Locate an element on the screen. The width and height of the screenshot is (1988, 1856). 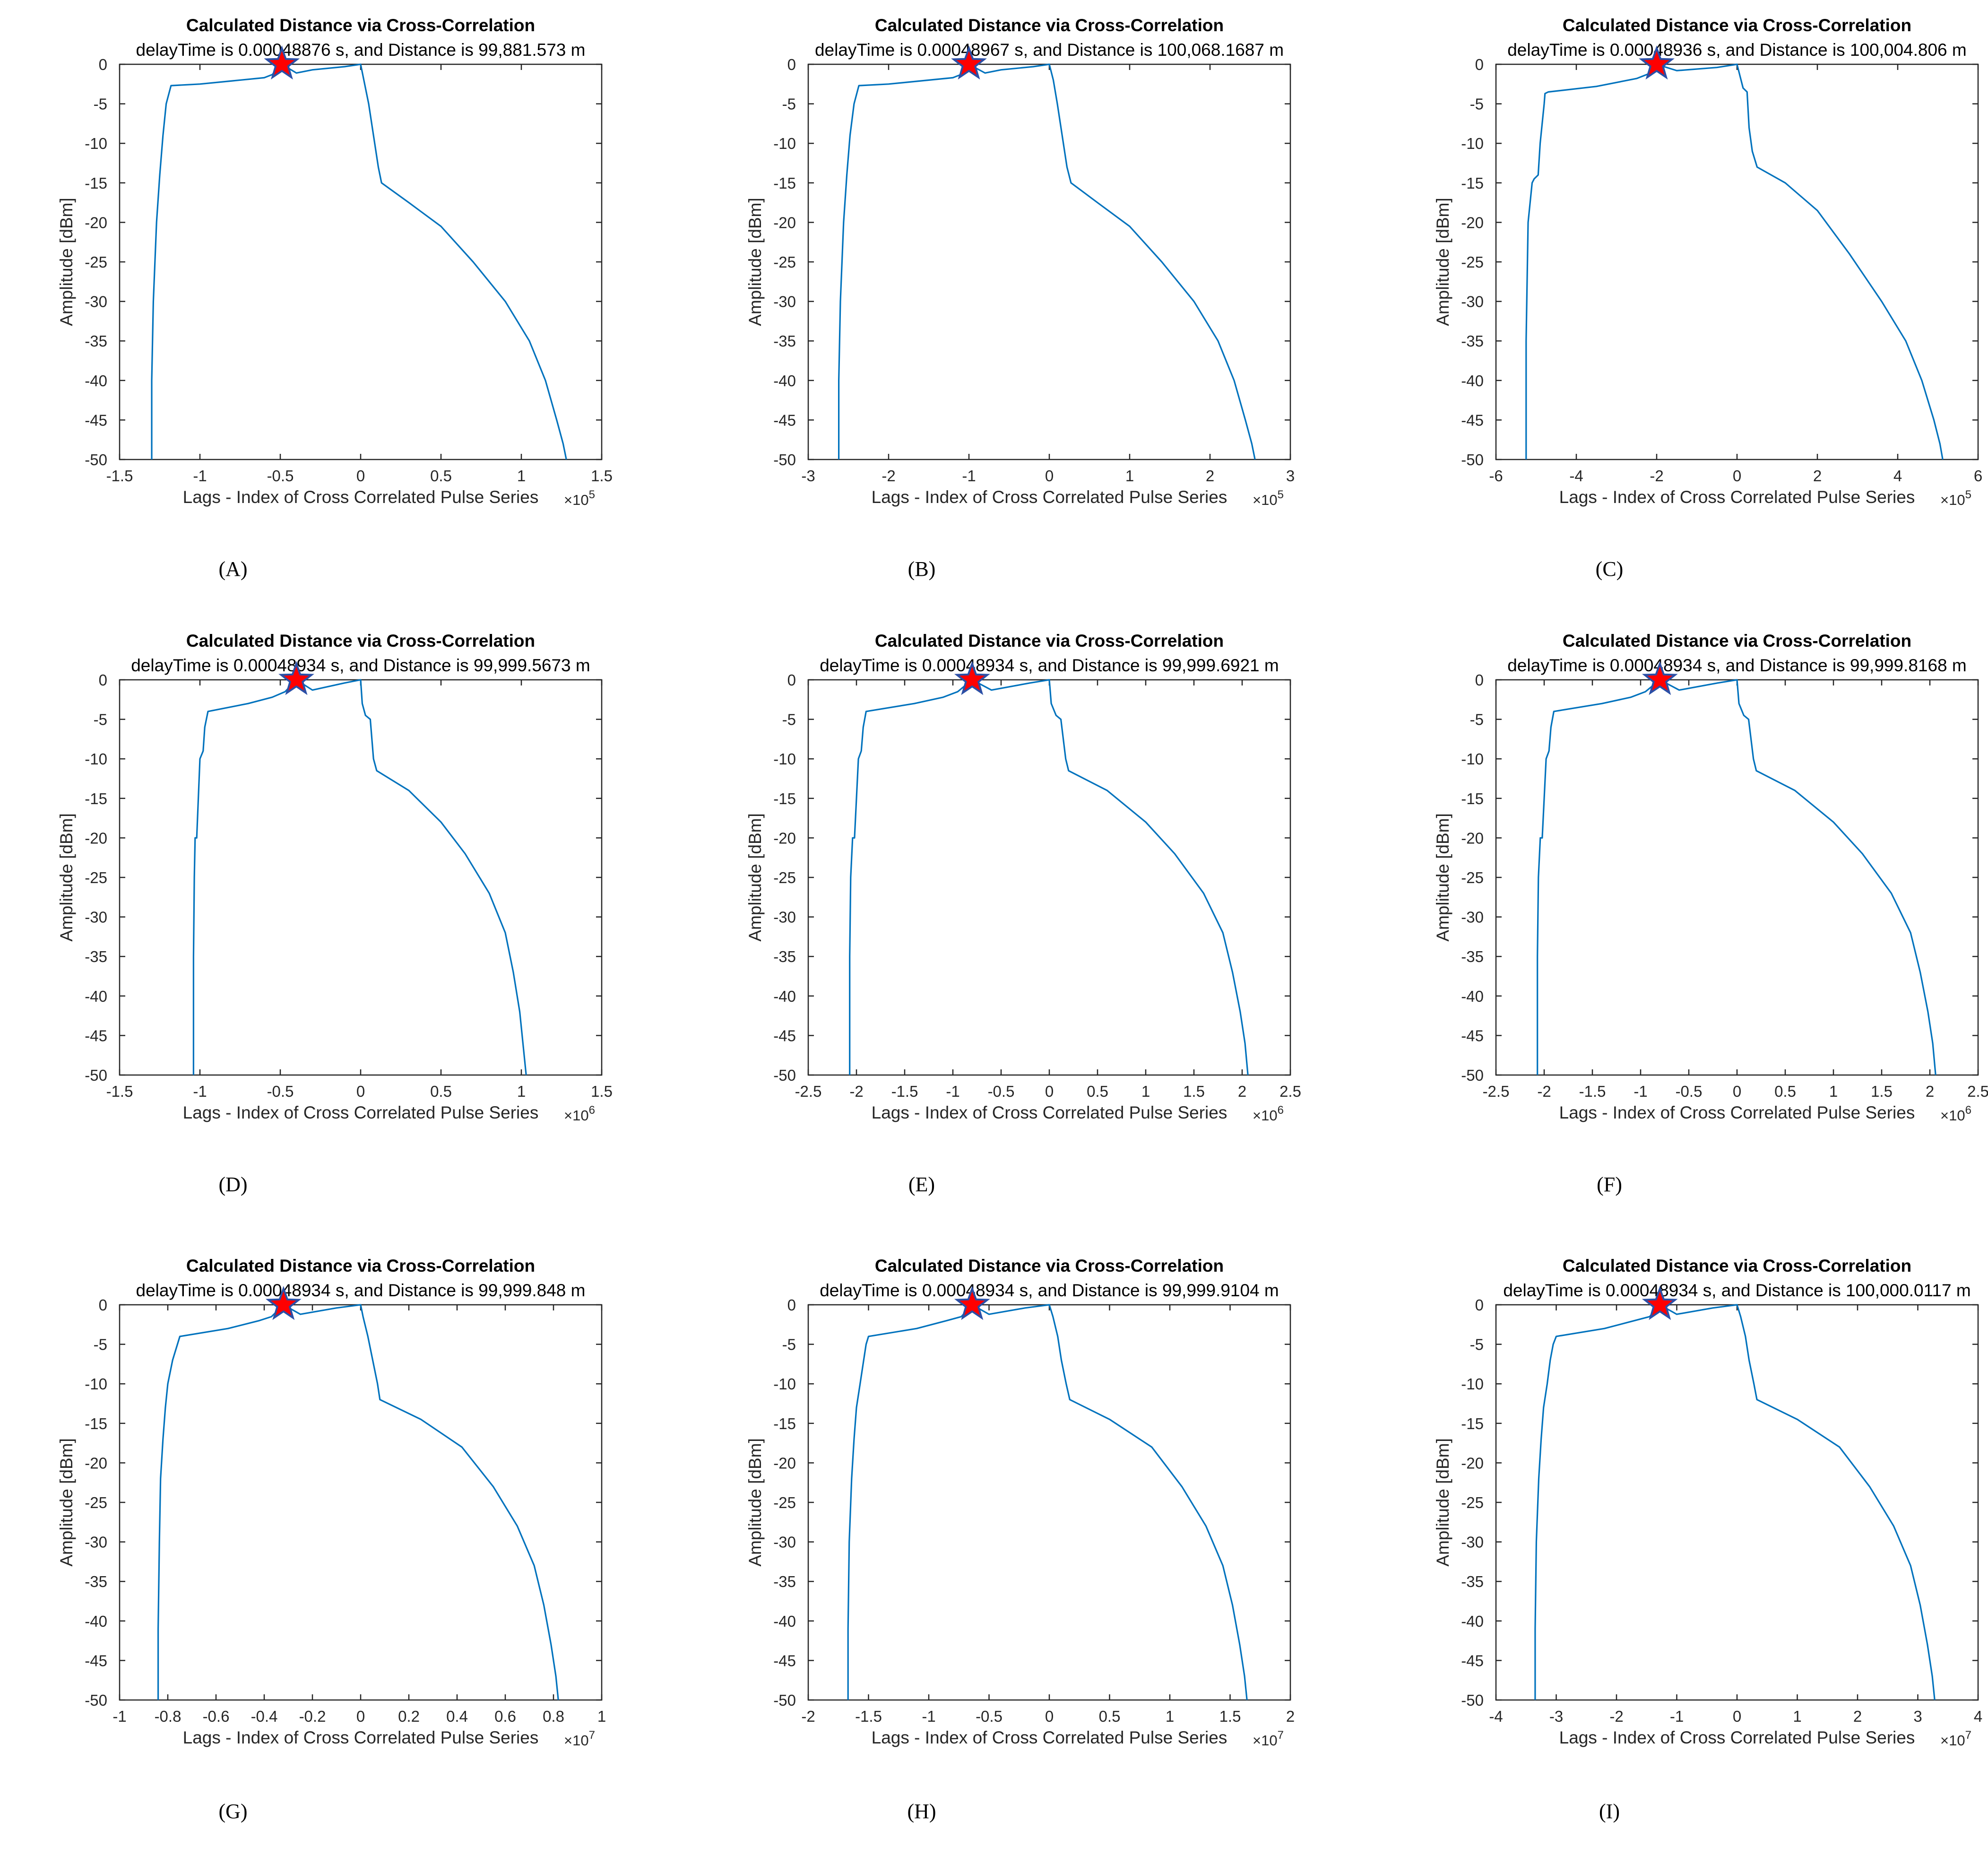
x-tick-label: -2.5 is located at coordinates (808, 1091).